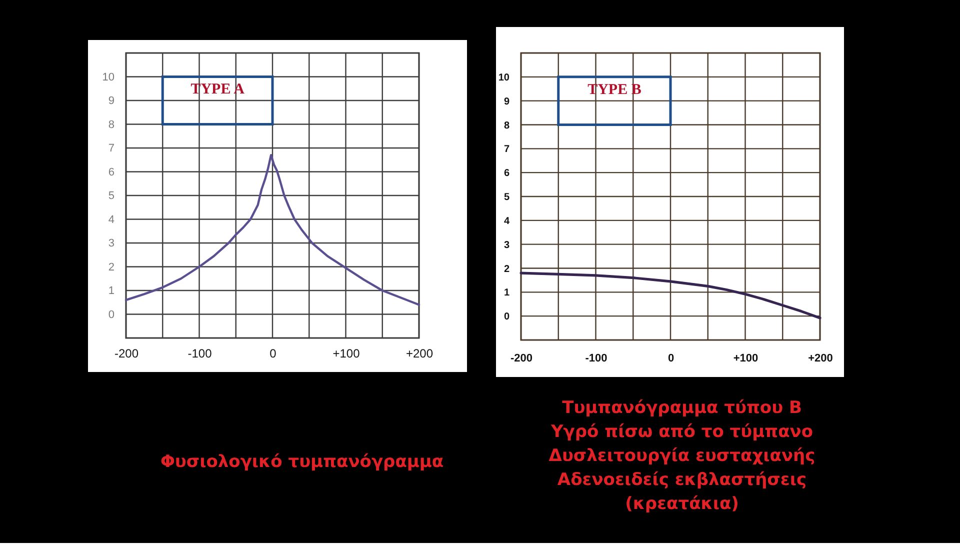  What do you see at coordinates (682, 432) in the screenshot?
I see `text: Υγρό πίσω από το τύμπανο` at bounding box center [682, 432].